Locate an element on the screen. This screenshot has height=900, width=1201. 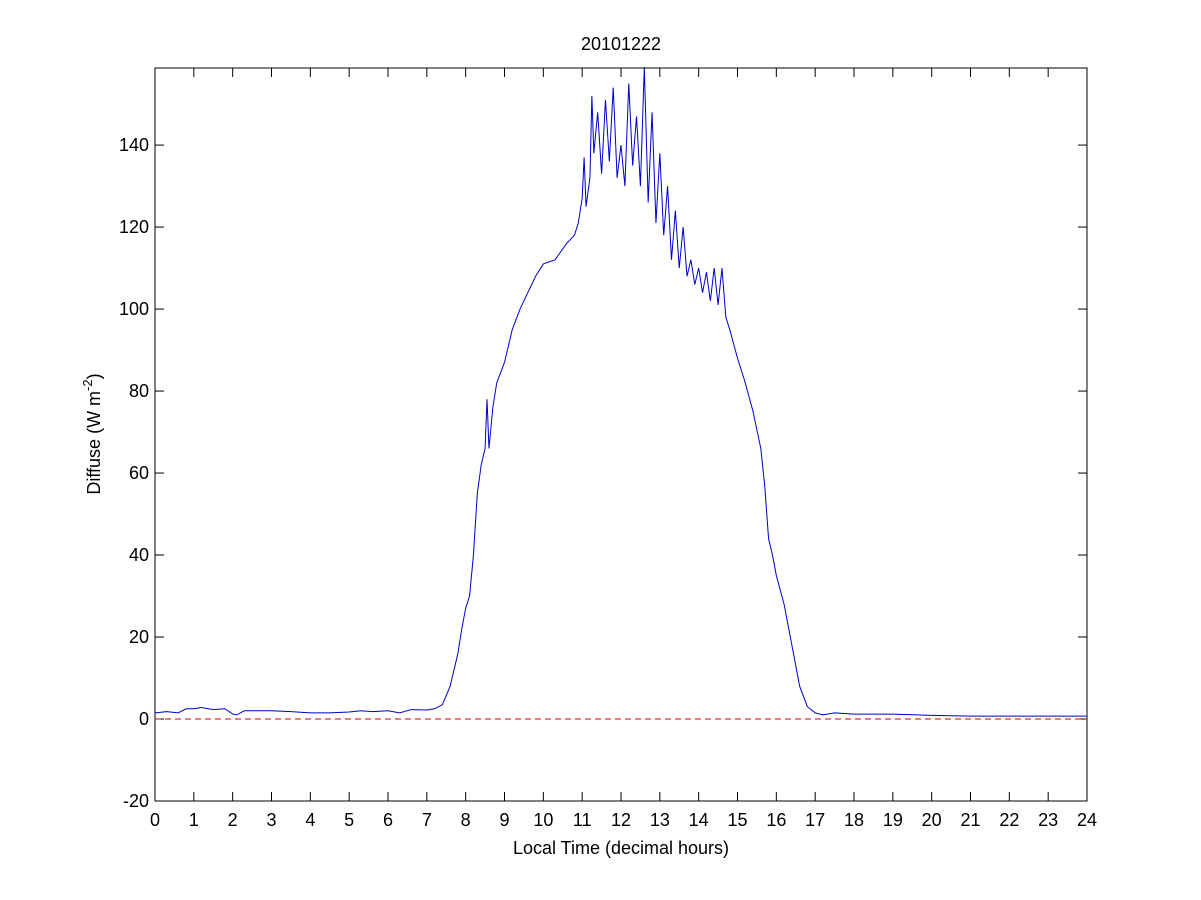
x-tick-label: 17 is located at coordinates (815, 820).